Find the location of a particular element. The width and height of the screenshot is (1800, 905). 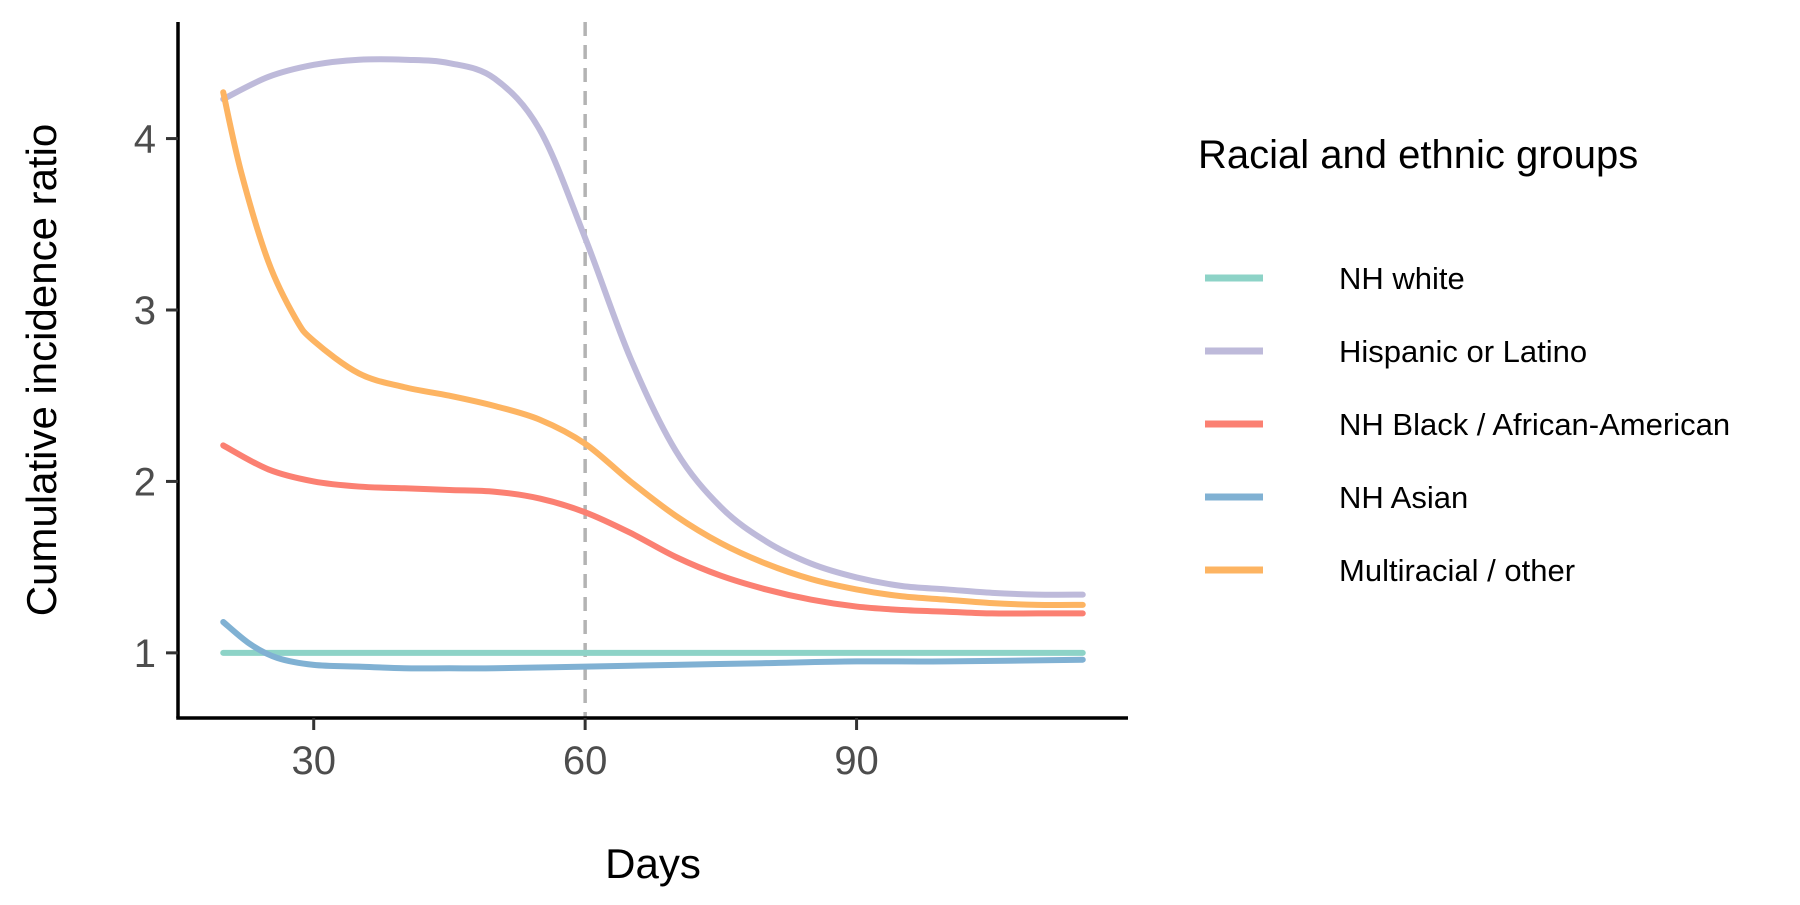

legend-label-4: NH Asian is located at coordinates (1403, 497).